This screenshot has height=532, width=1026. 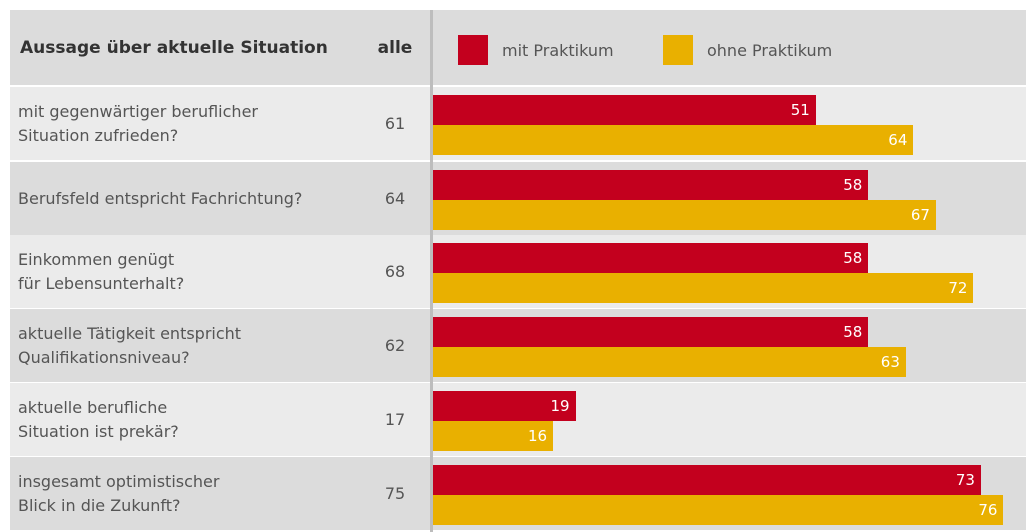 I want to click on total-header: alle, so click(x=395, y=47).